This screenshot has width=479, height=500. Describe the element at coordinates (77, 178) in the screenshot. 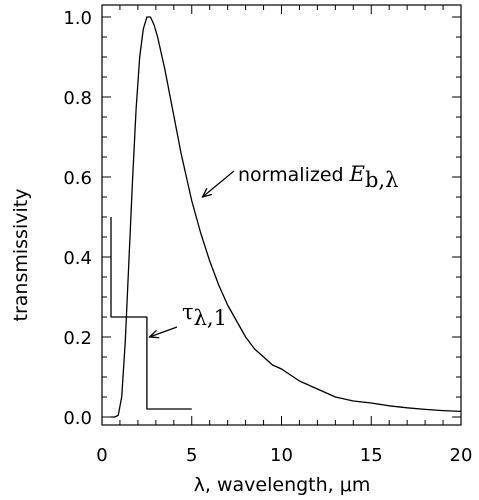

I see `y-tick-label: 0.6` at that location.